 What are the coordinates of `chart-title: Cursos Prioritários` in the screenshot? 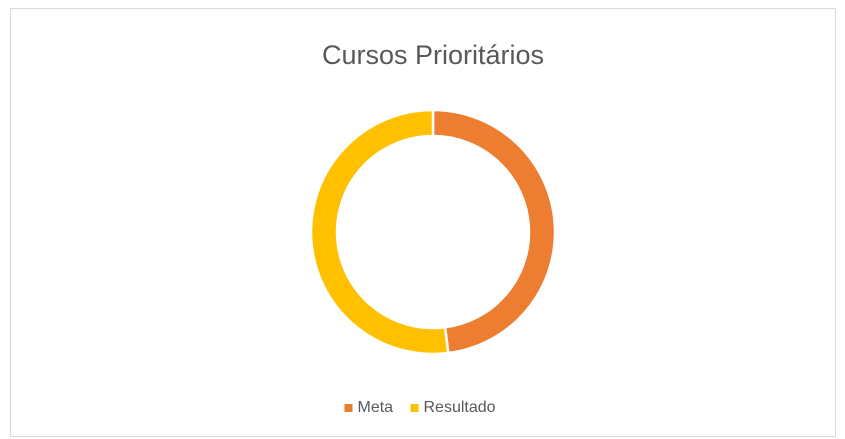 It's located at (433, 55).